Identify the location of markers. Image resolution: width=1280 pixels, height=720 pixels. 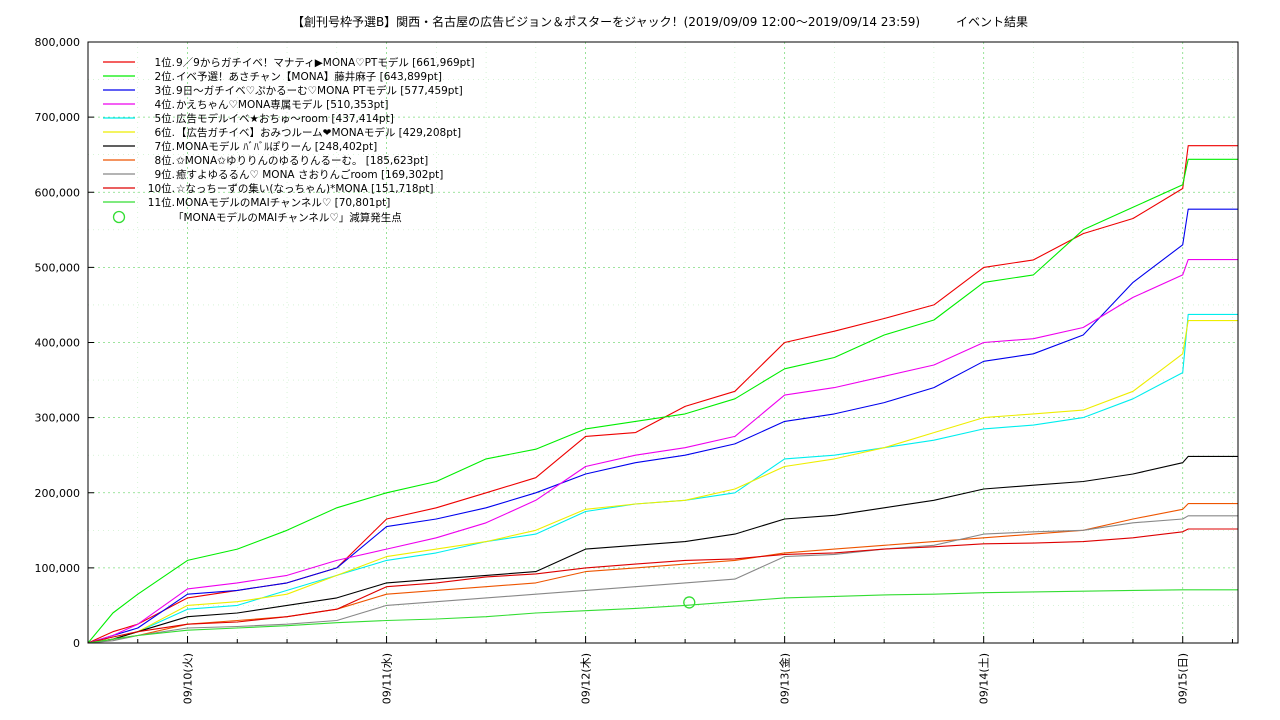
(689, 602).